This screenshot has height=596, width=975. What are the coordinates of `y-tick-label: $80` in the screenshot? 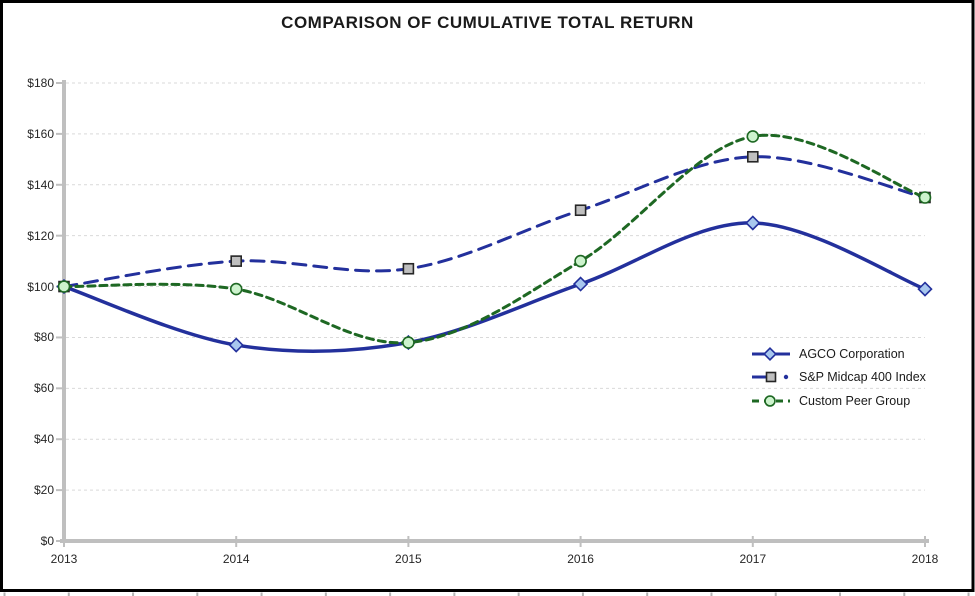 It's located at (43, 337).